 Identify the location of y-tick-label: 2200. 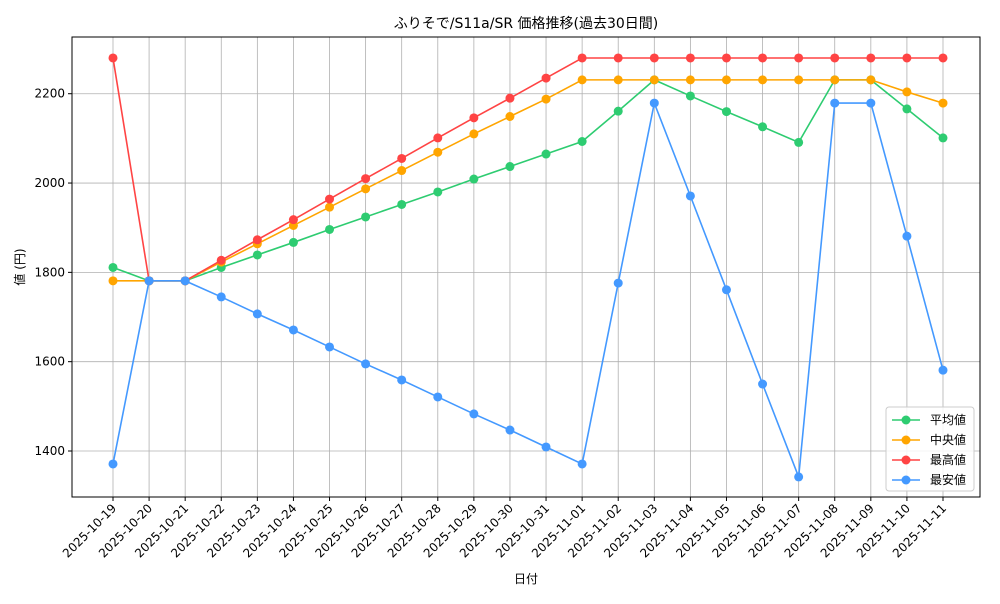
(49, 94).